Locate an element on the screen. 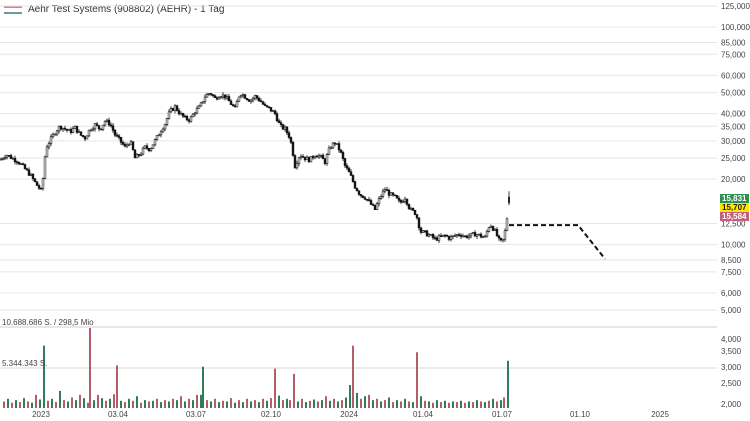 This screenshot has height=421, width=750. price-tick-label: 125,000 is located at coordinates (735, 6).